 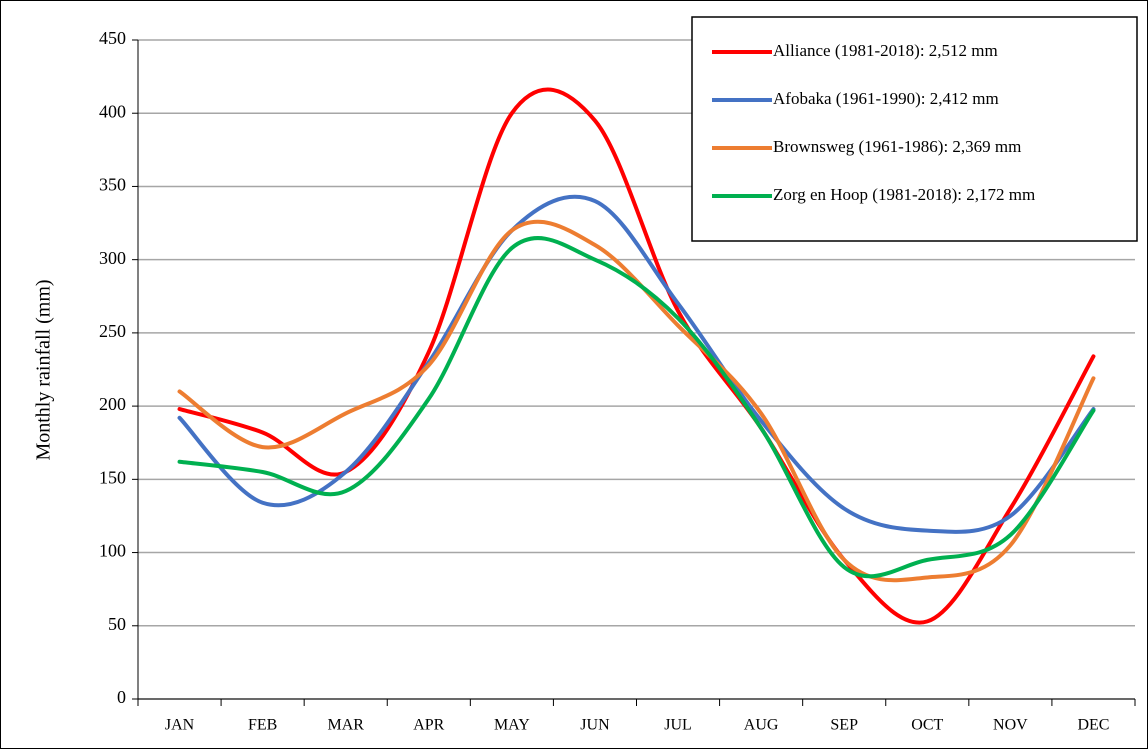 What do you see at coordinates (678, 725) in the screenshot?
I see `x-tick-label: JUL` at bounding box center [678, 725].